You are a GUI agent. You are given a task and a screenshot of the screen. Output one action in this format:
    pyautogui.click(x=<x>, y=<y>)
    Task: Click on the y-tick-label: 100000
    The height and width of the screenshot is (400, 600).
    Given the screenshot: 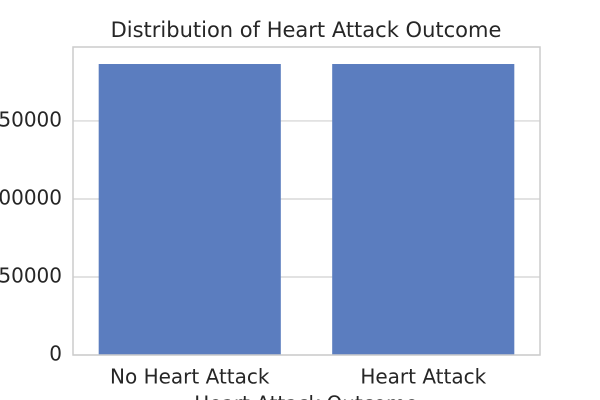 What is the action you would take?
    pyautogui.click(x=31, y=197)
    